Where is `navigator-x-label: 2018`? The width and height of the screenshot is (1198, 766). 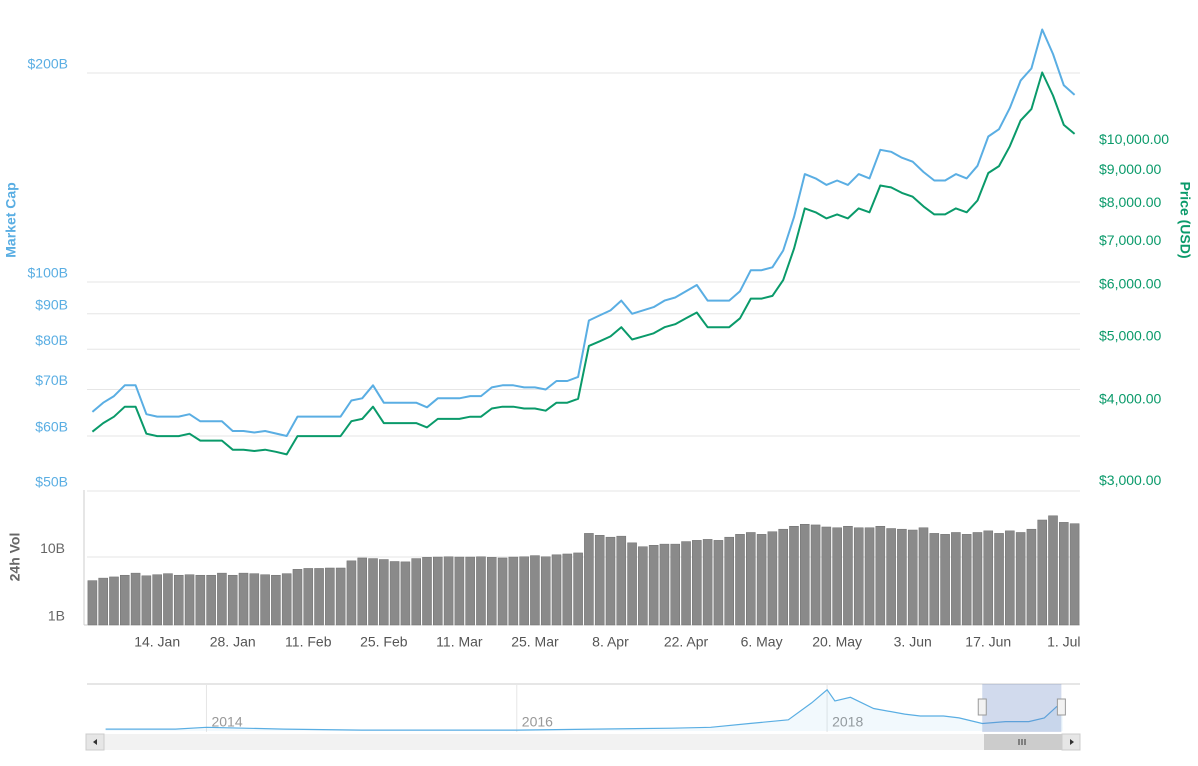
navigator-x-label: 2018 is located at coordinates (847, 722).